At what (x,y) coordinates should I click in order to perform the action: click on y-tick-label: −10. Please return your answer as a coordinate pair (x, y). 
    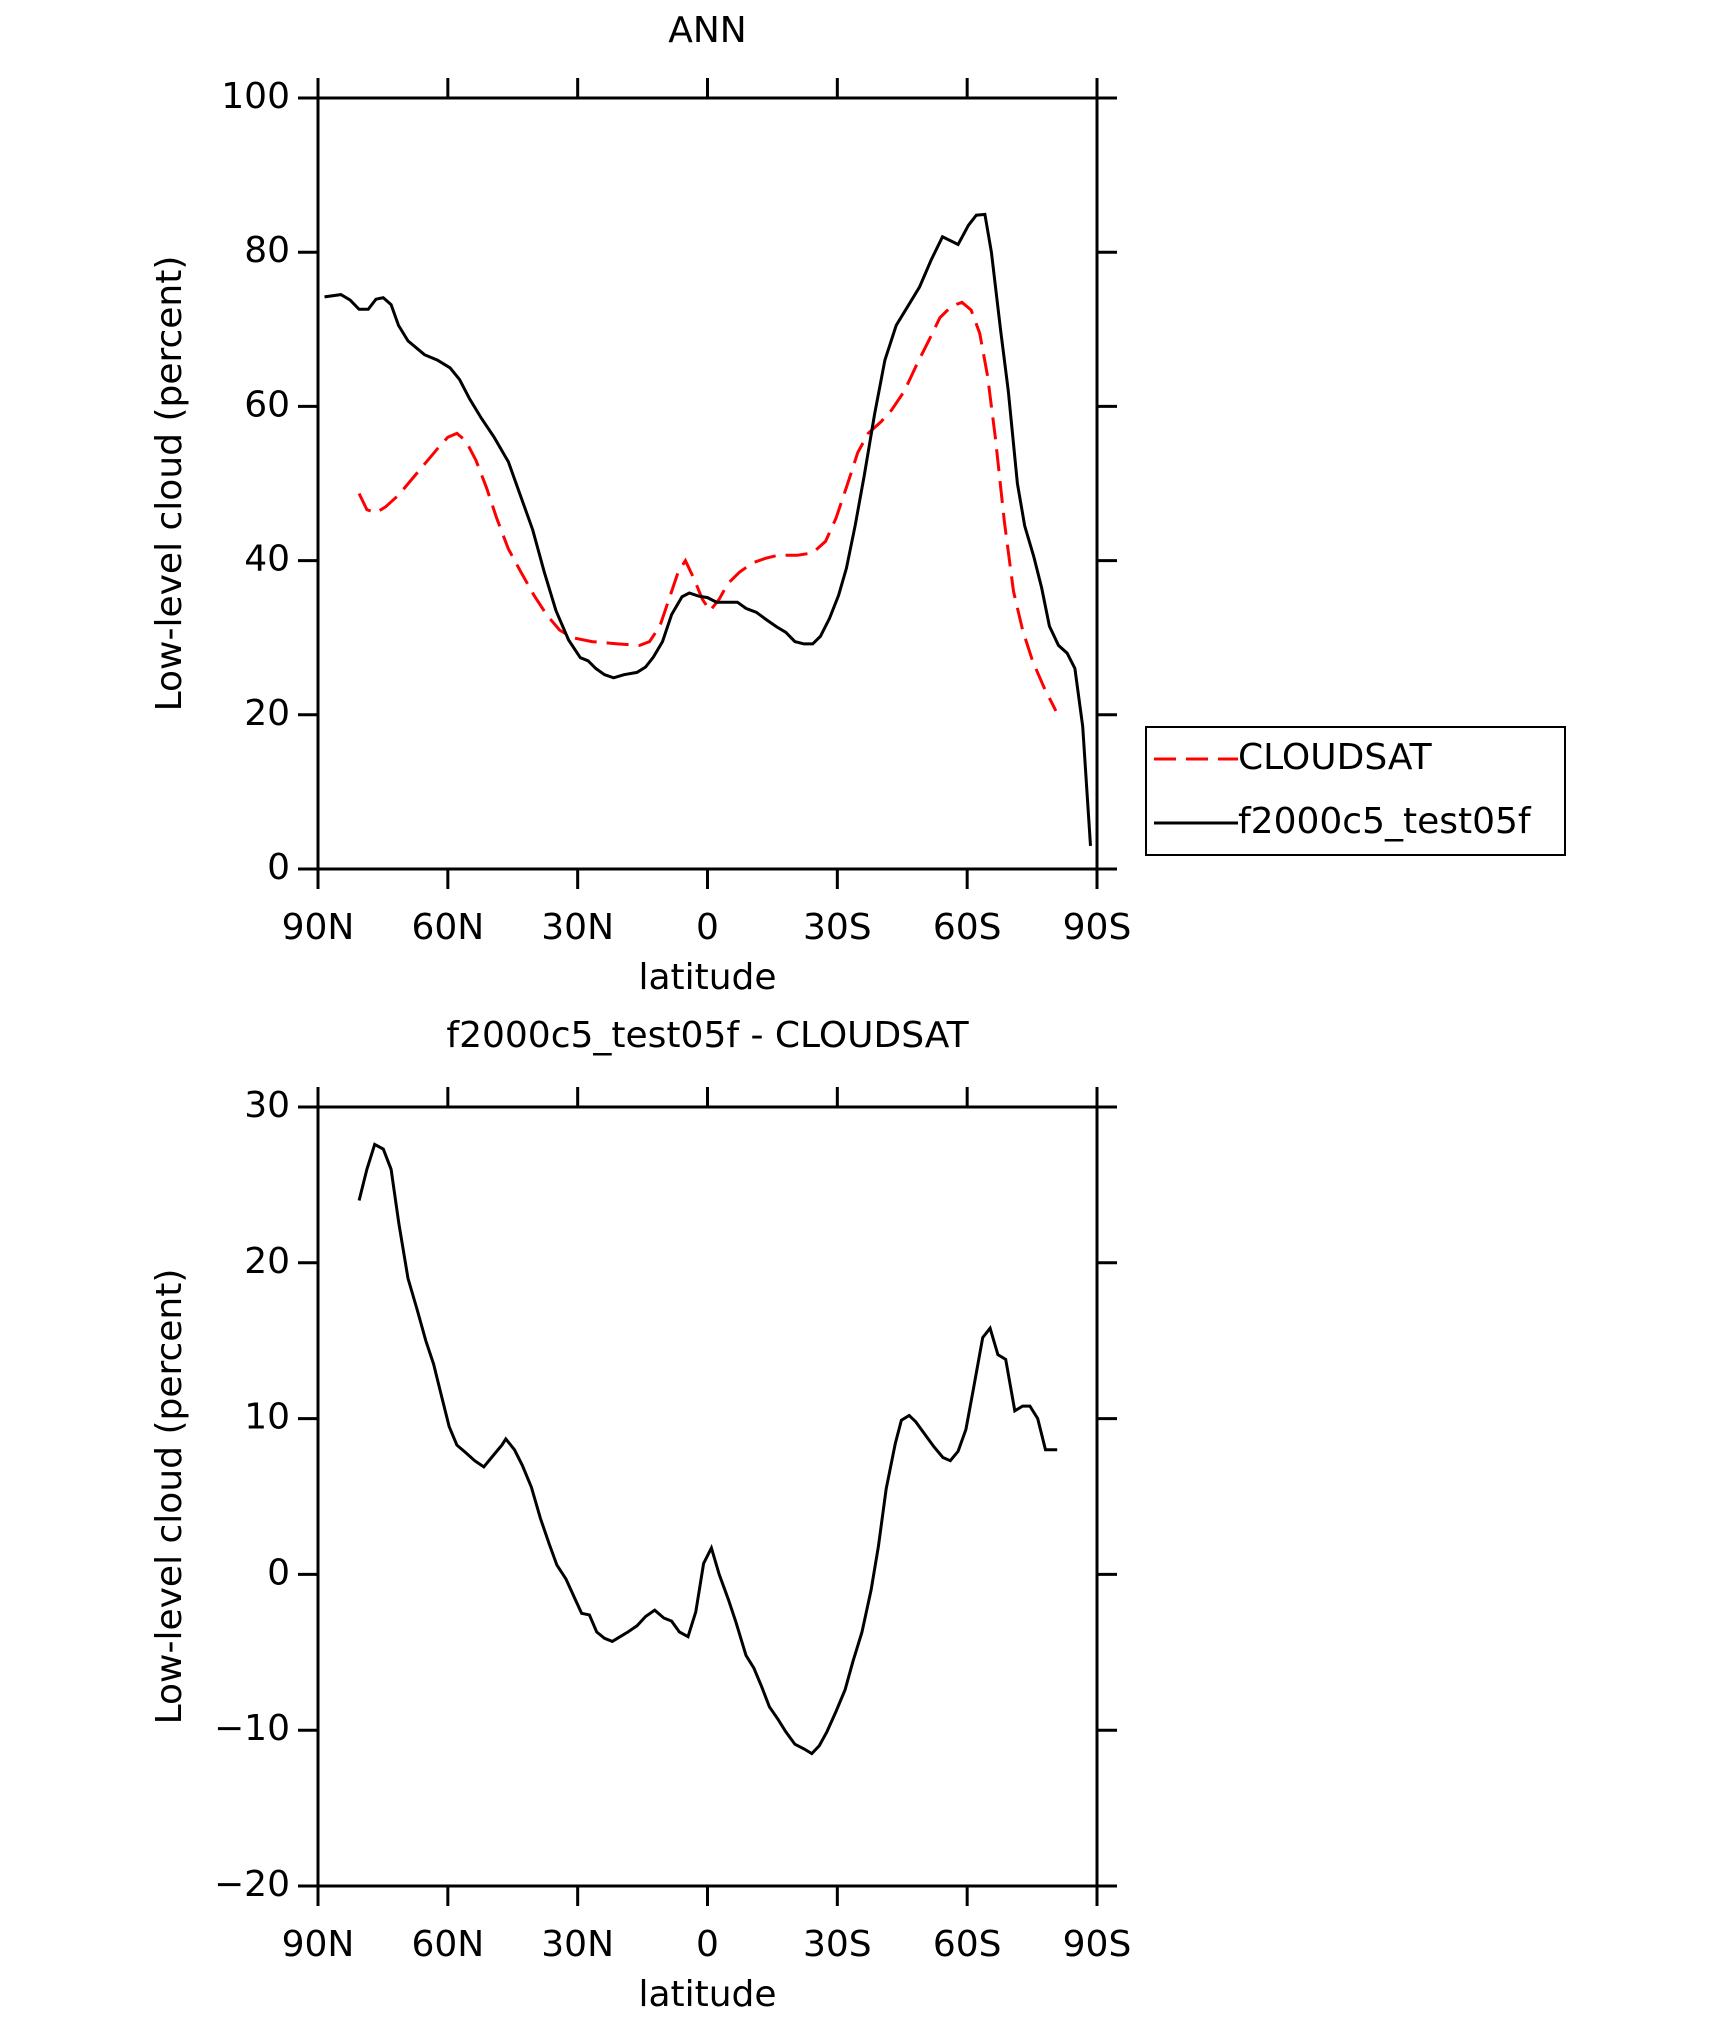
    Looking at the image, I should click on (252, 1728).